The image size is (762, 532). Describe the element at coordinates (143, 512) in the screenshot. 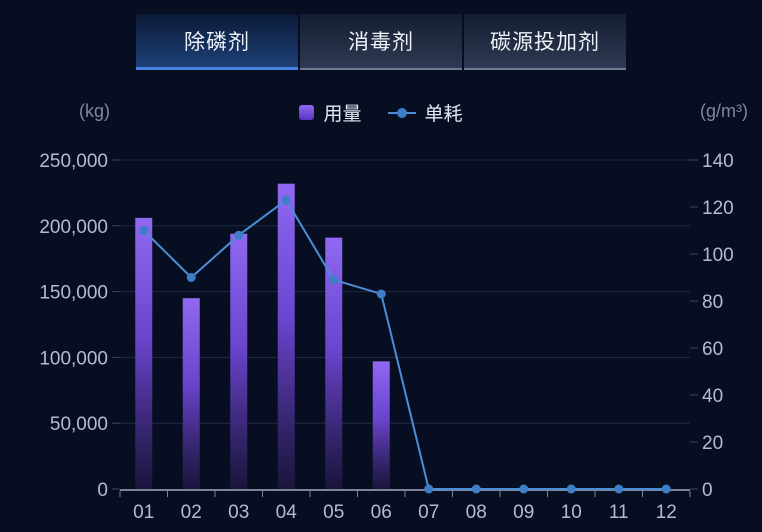

I see `x-axis-label: 01` at that location.